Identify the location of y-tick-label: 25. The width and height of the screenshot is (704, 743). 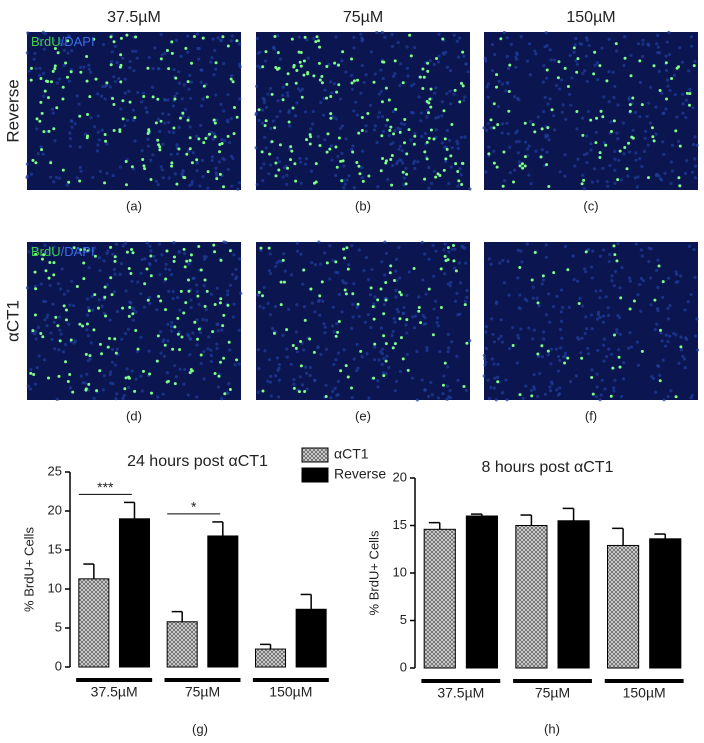
(55, 470).